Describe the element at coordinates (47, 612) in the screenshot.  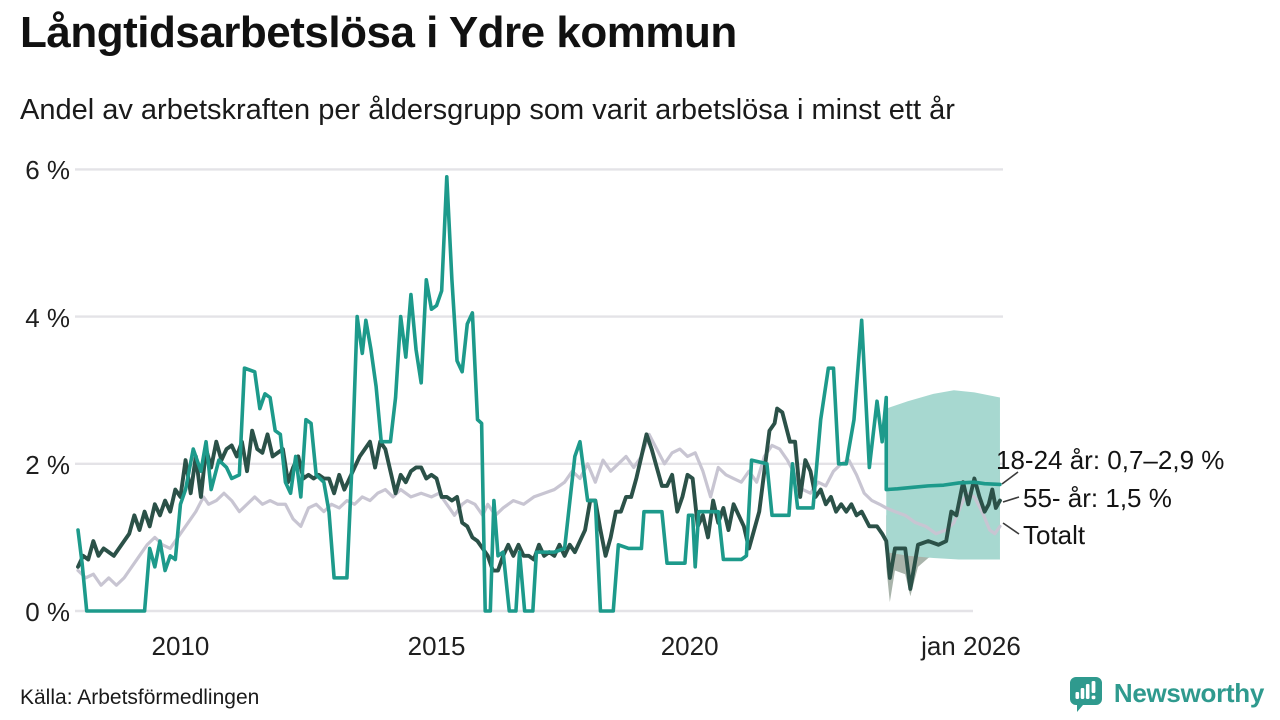
I see `y-axis-tick-0: 0 %` at that location.